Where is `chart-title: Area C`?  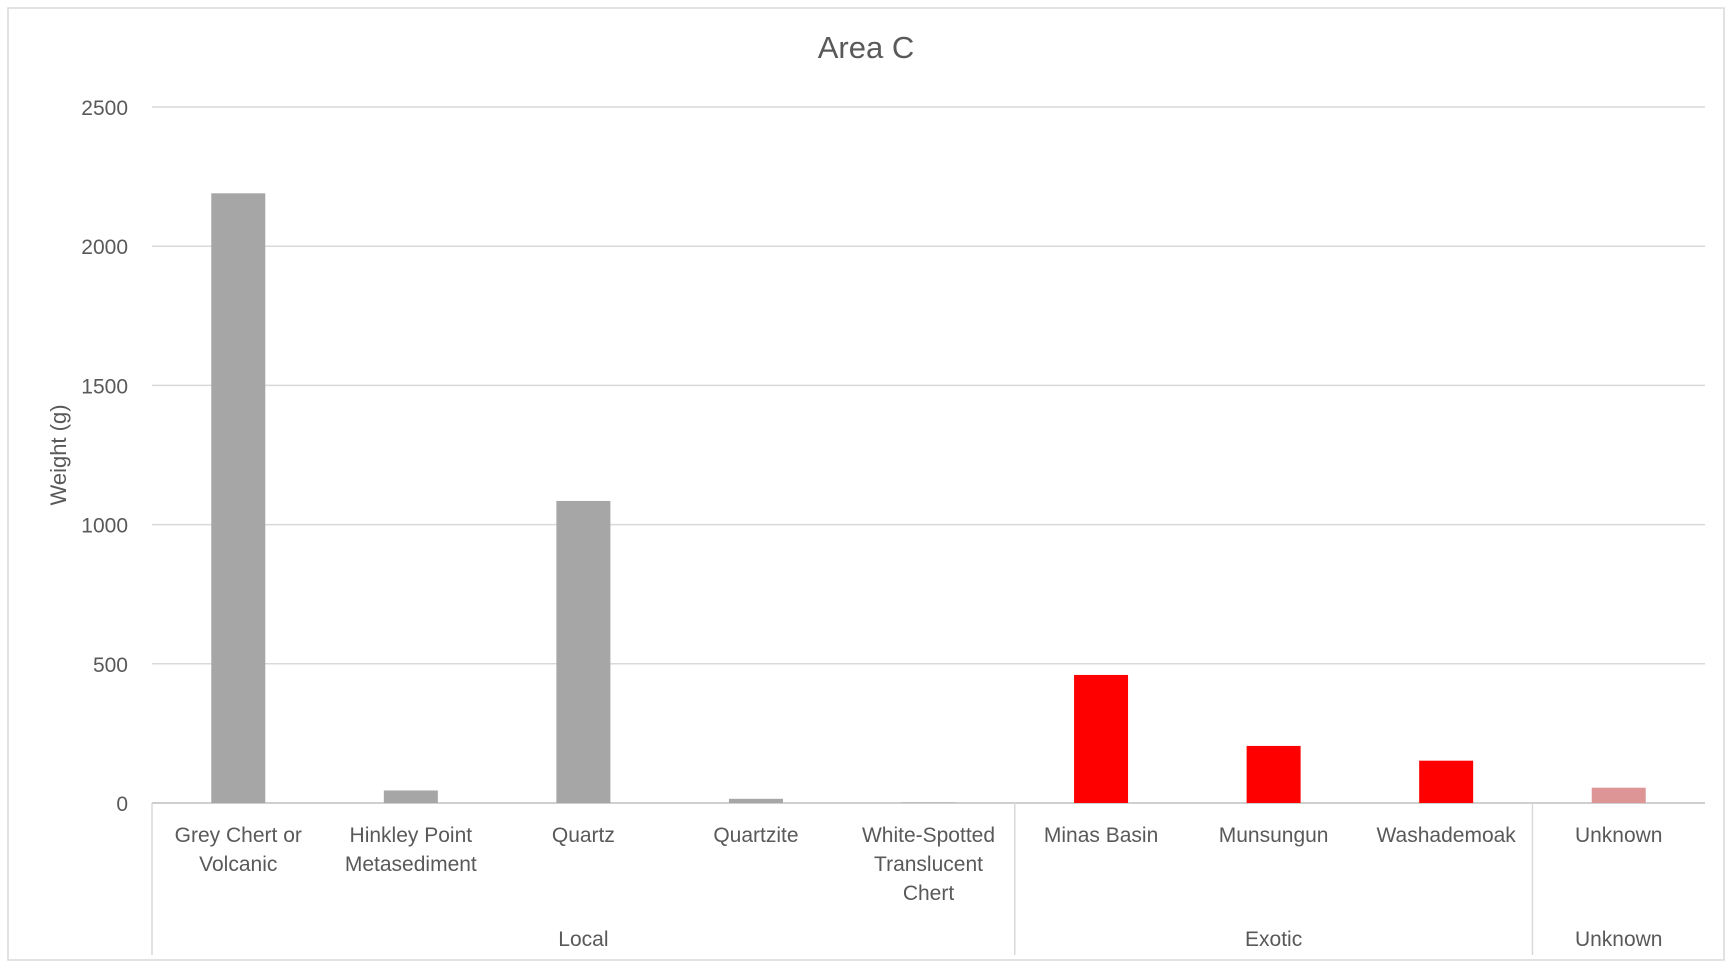 chart-title: Area C is located at coordinates (866, 47).